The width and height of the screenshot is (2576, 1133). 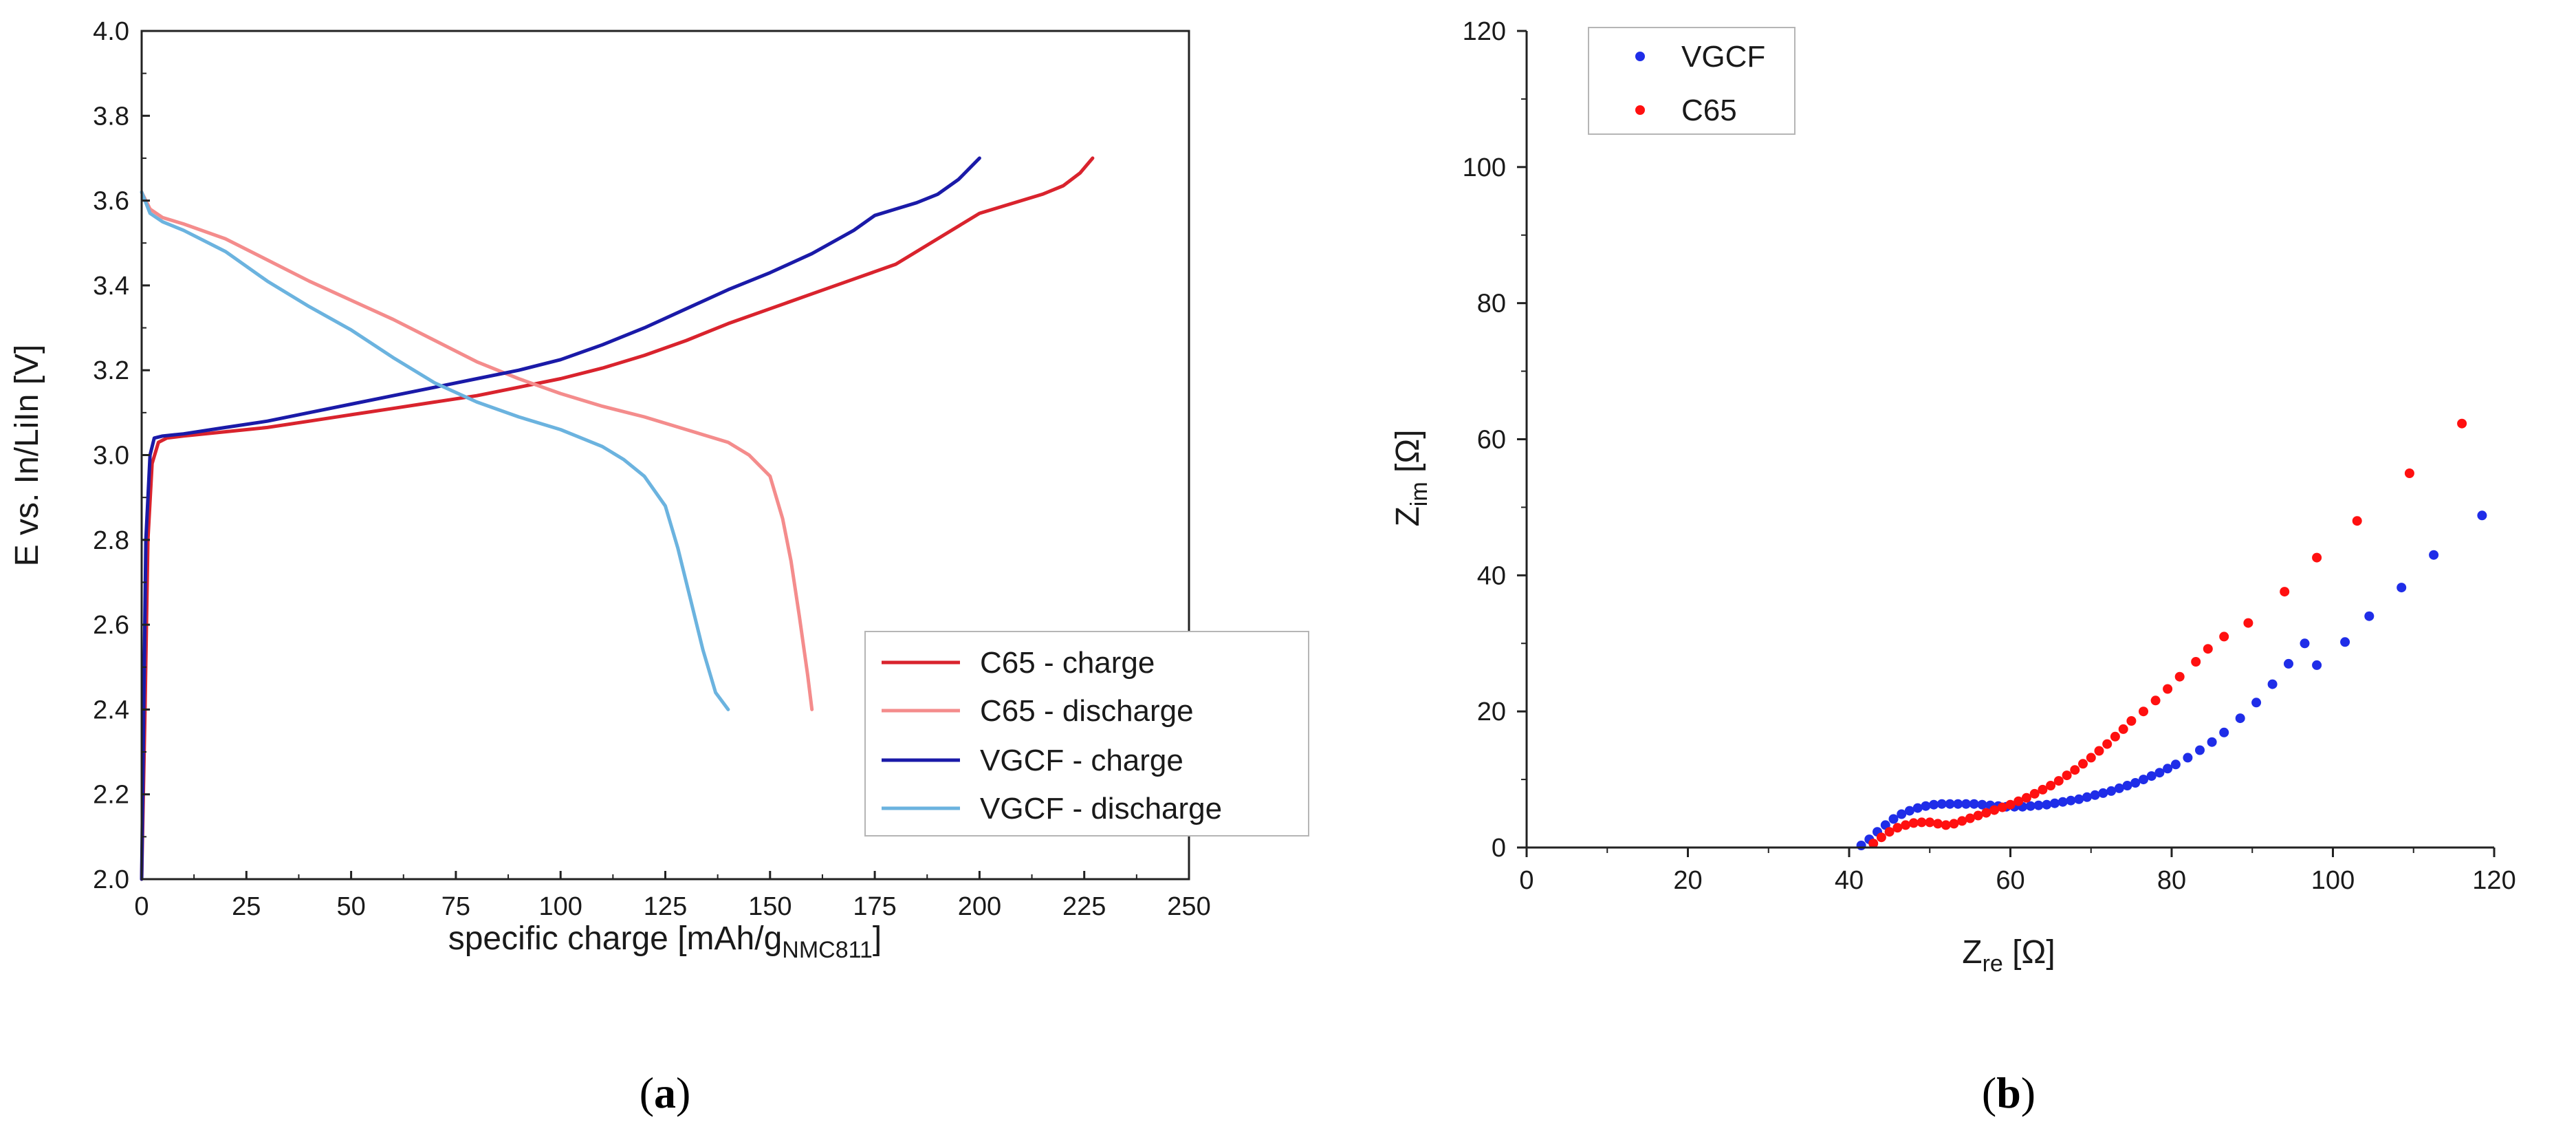 What do you see at coordinates (1640, 110) in the screenshot?
I see `legend-marker-c65` at bounding box center [1640, 110].